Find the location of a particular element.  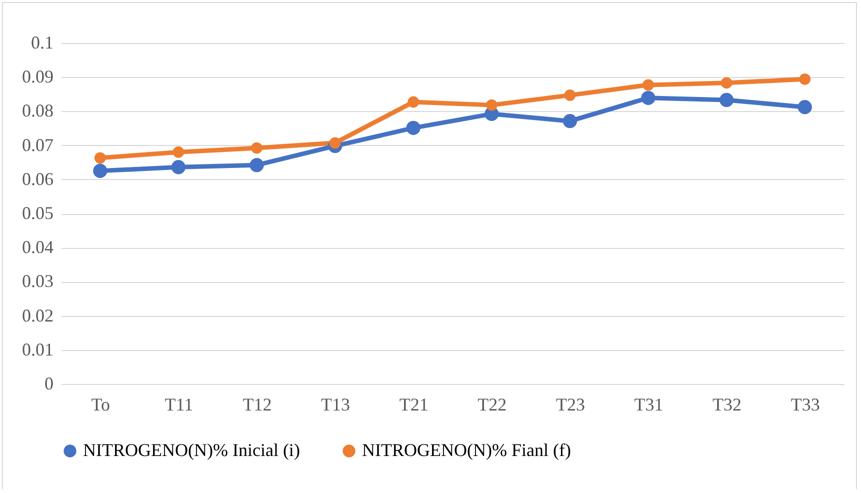

x-tick-label: T13 is located at coordinates (335, 404).